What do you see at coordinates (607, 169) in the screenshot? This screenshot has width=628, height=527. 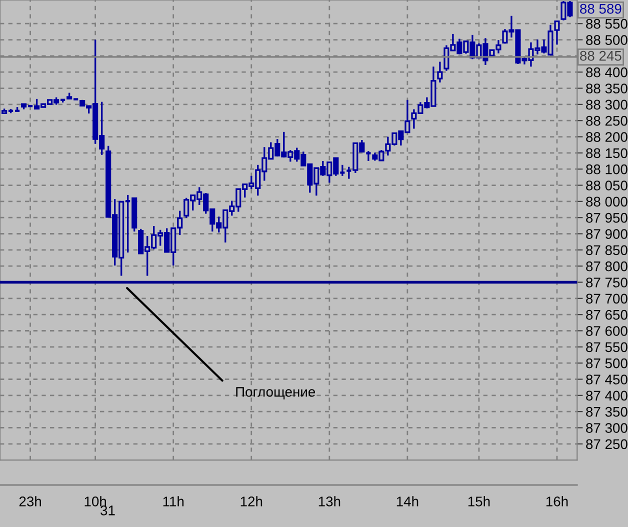 I see `y-tick-label: 88 100` at bounding box center [607, 169].